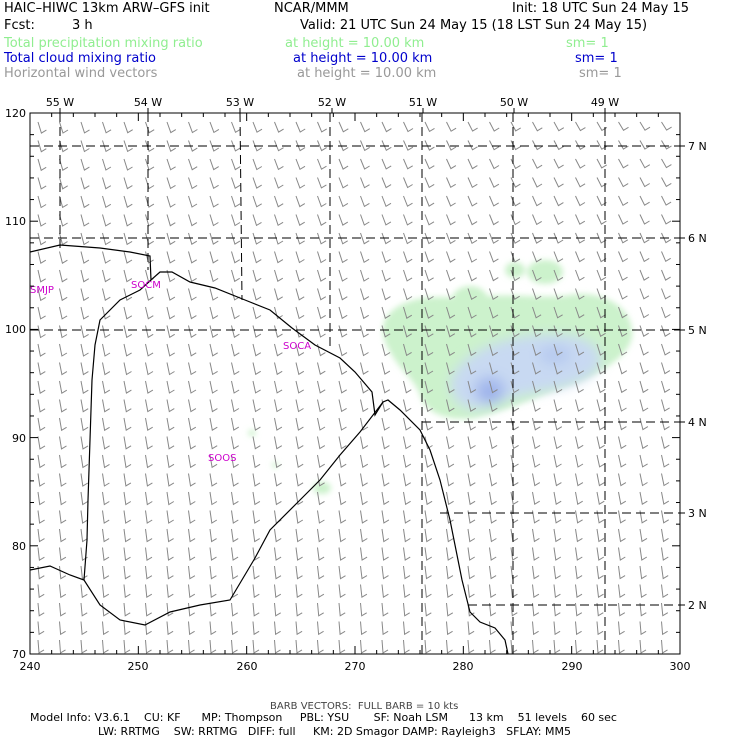 This screenshot has width=740, height=740. What do you see at coordinates (697, 422) in the screenshot?
I see `lat-4n: 4 N` at bounding box center [697, 422].